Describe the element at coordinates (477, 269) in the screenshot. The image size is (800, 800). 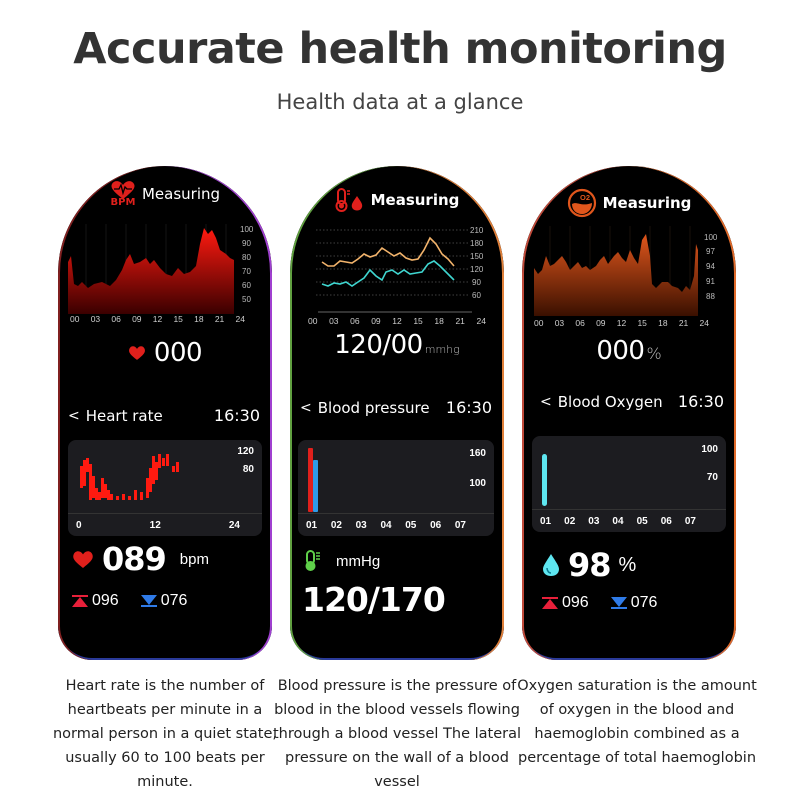
I see `svg-text: 120` at that location.